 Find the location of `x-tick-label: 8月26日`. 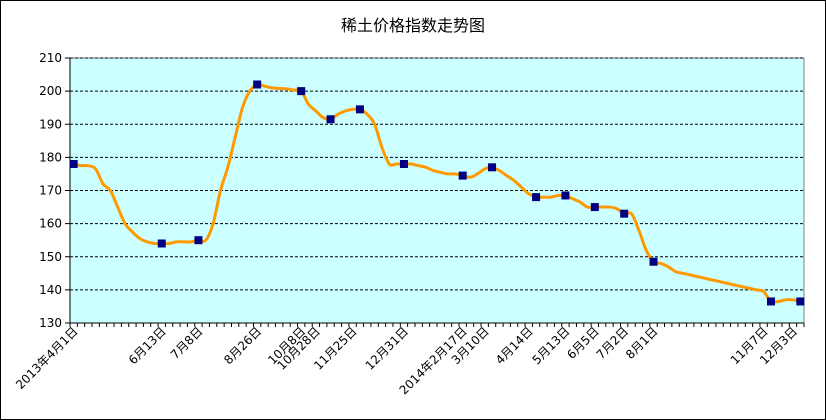

x-tick-label: 8月26日 is located at coordinates (242, 345).